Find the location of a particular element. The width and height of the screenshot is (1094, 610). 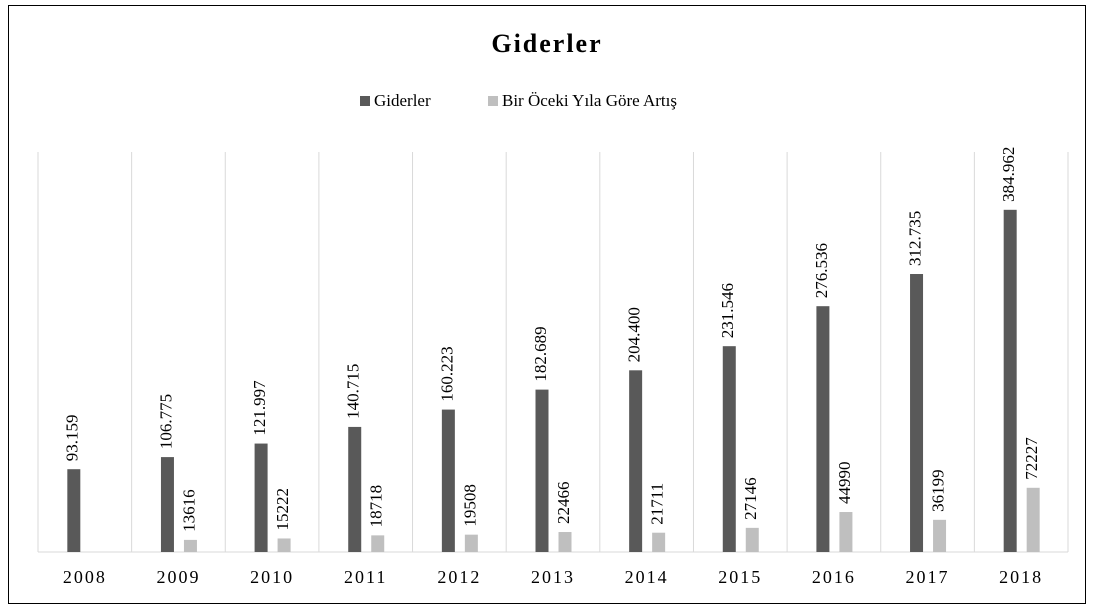

data-label: 121.997 is located at coordinates (259, 408).